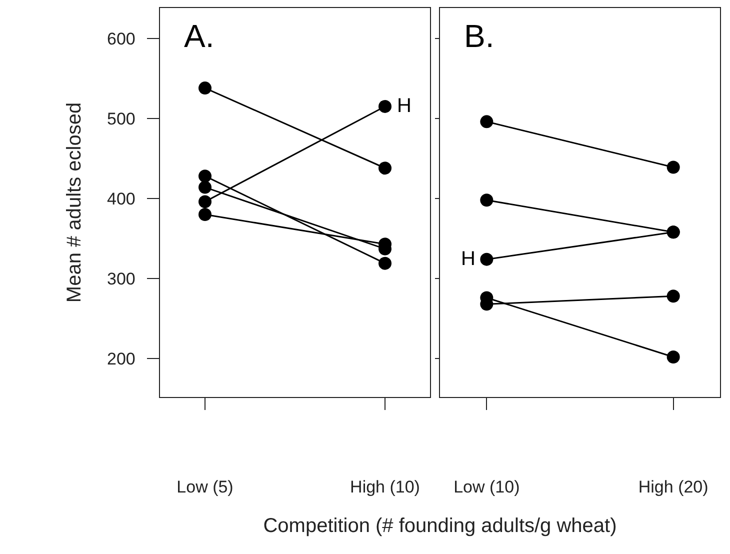 This screenshot has height=554, width=730. I want to click on chart-title: B., so click(479, 36).